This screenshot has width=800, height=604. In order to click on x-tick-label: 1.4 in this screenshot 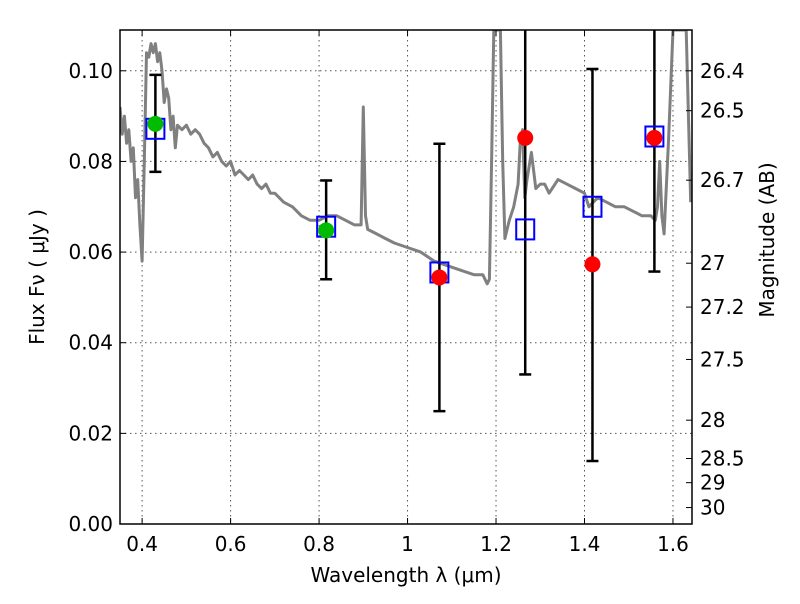, I will do `click(585, 544)`.